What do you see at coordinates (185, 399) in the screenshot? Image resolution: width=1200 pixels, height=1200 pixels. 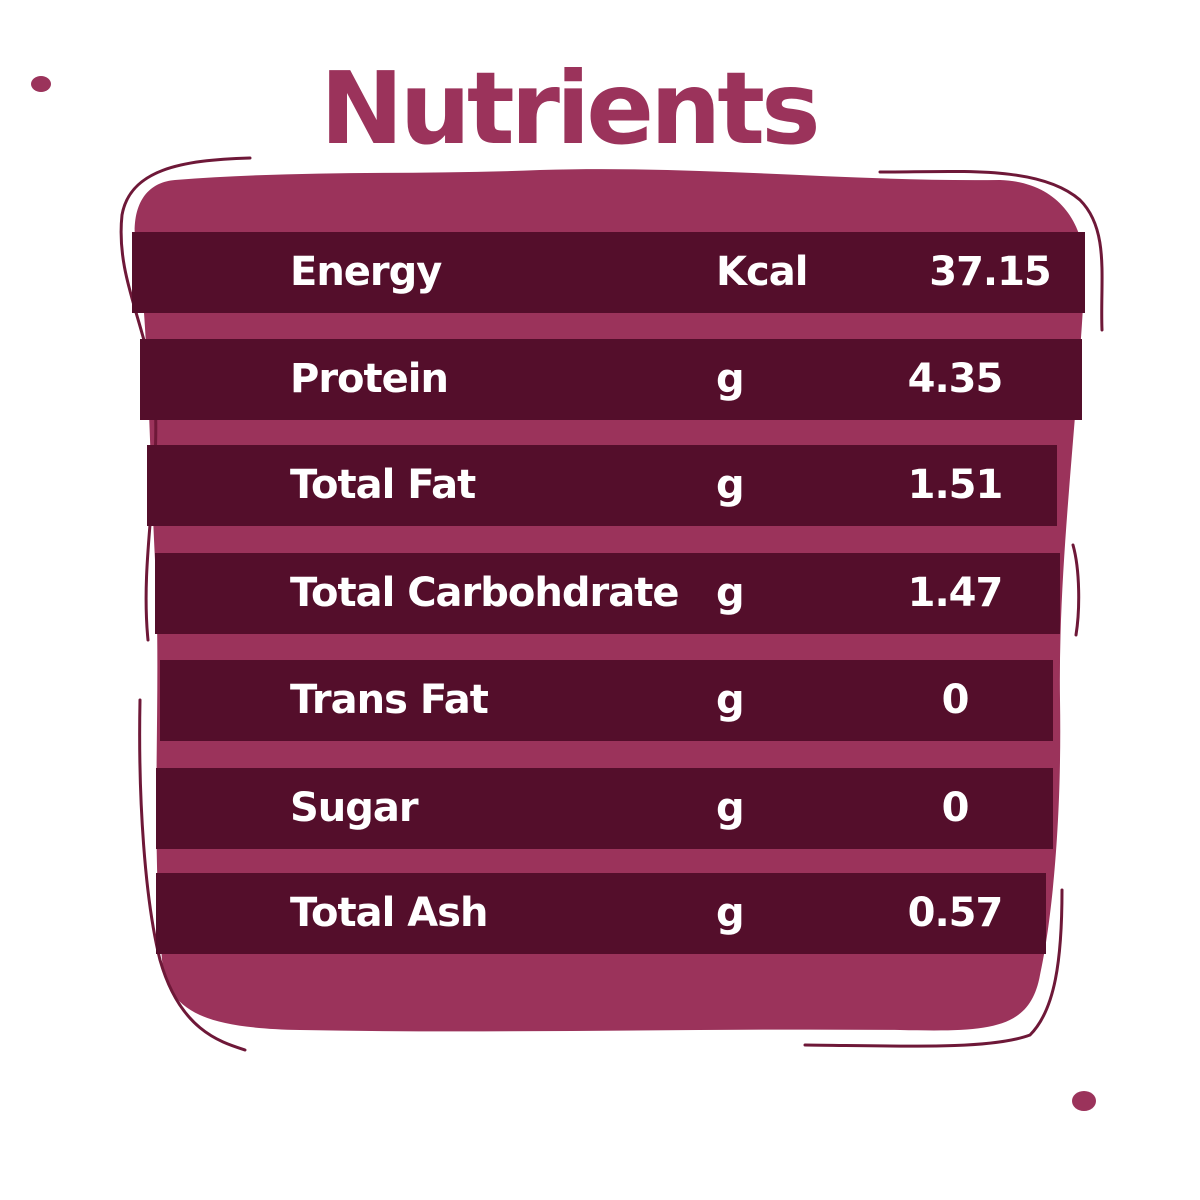 I see `outline-left` at bounding box center [185, 399].